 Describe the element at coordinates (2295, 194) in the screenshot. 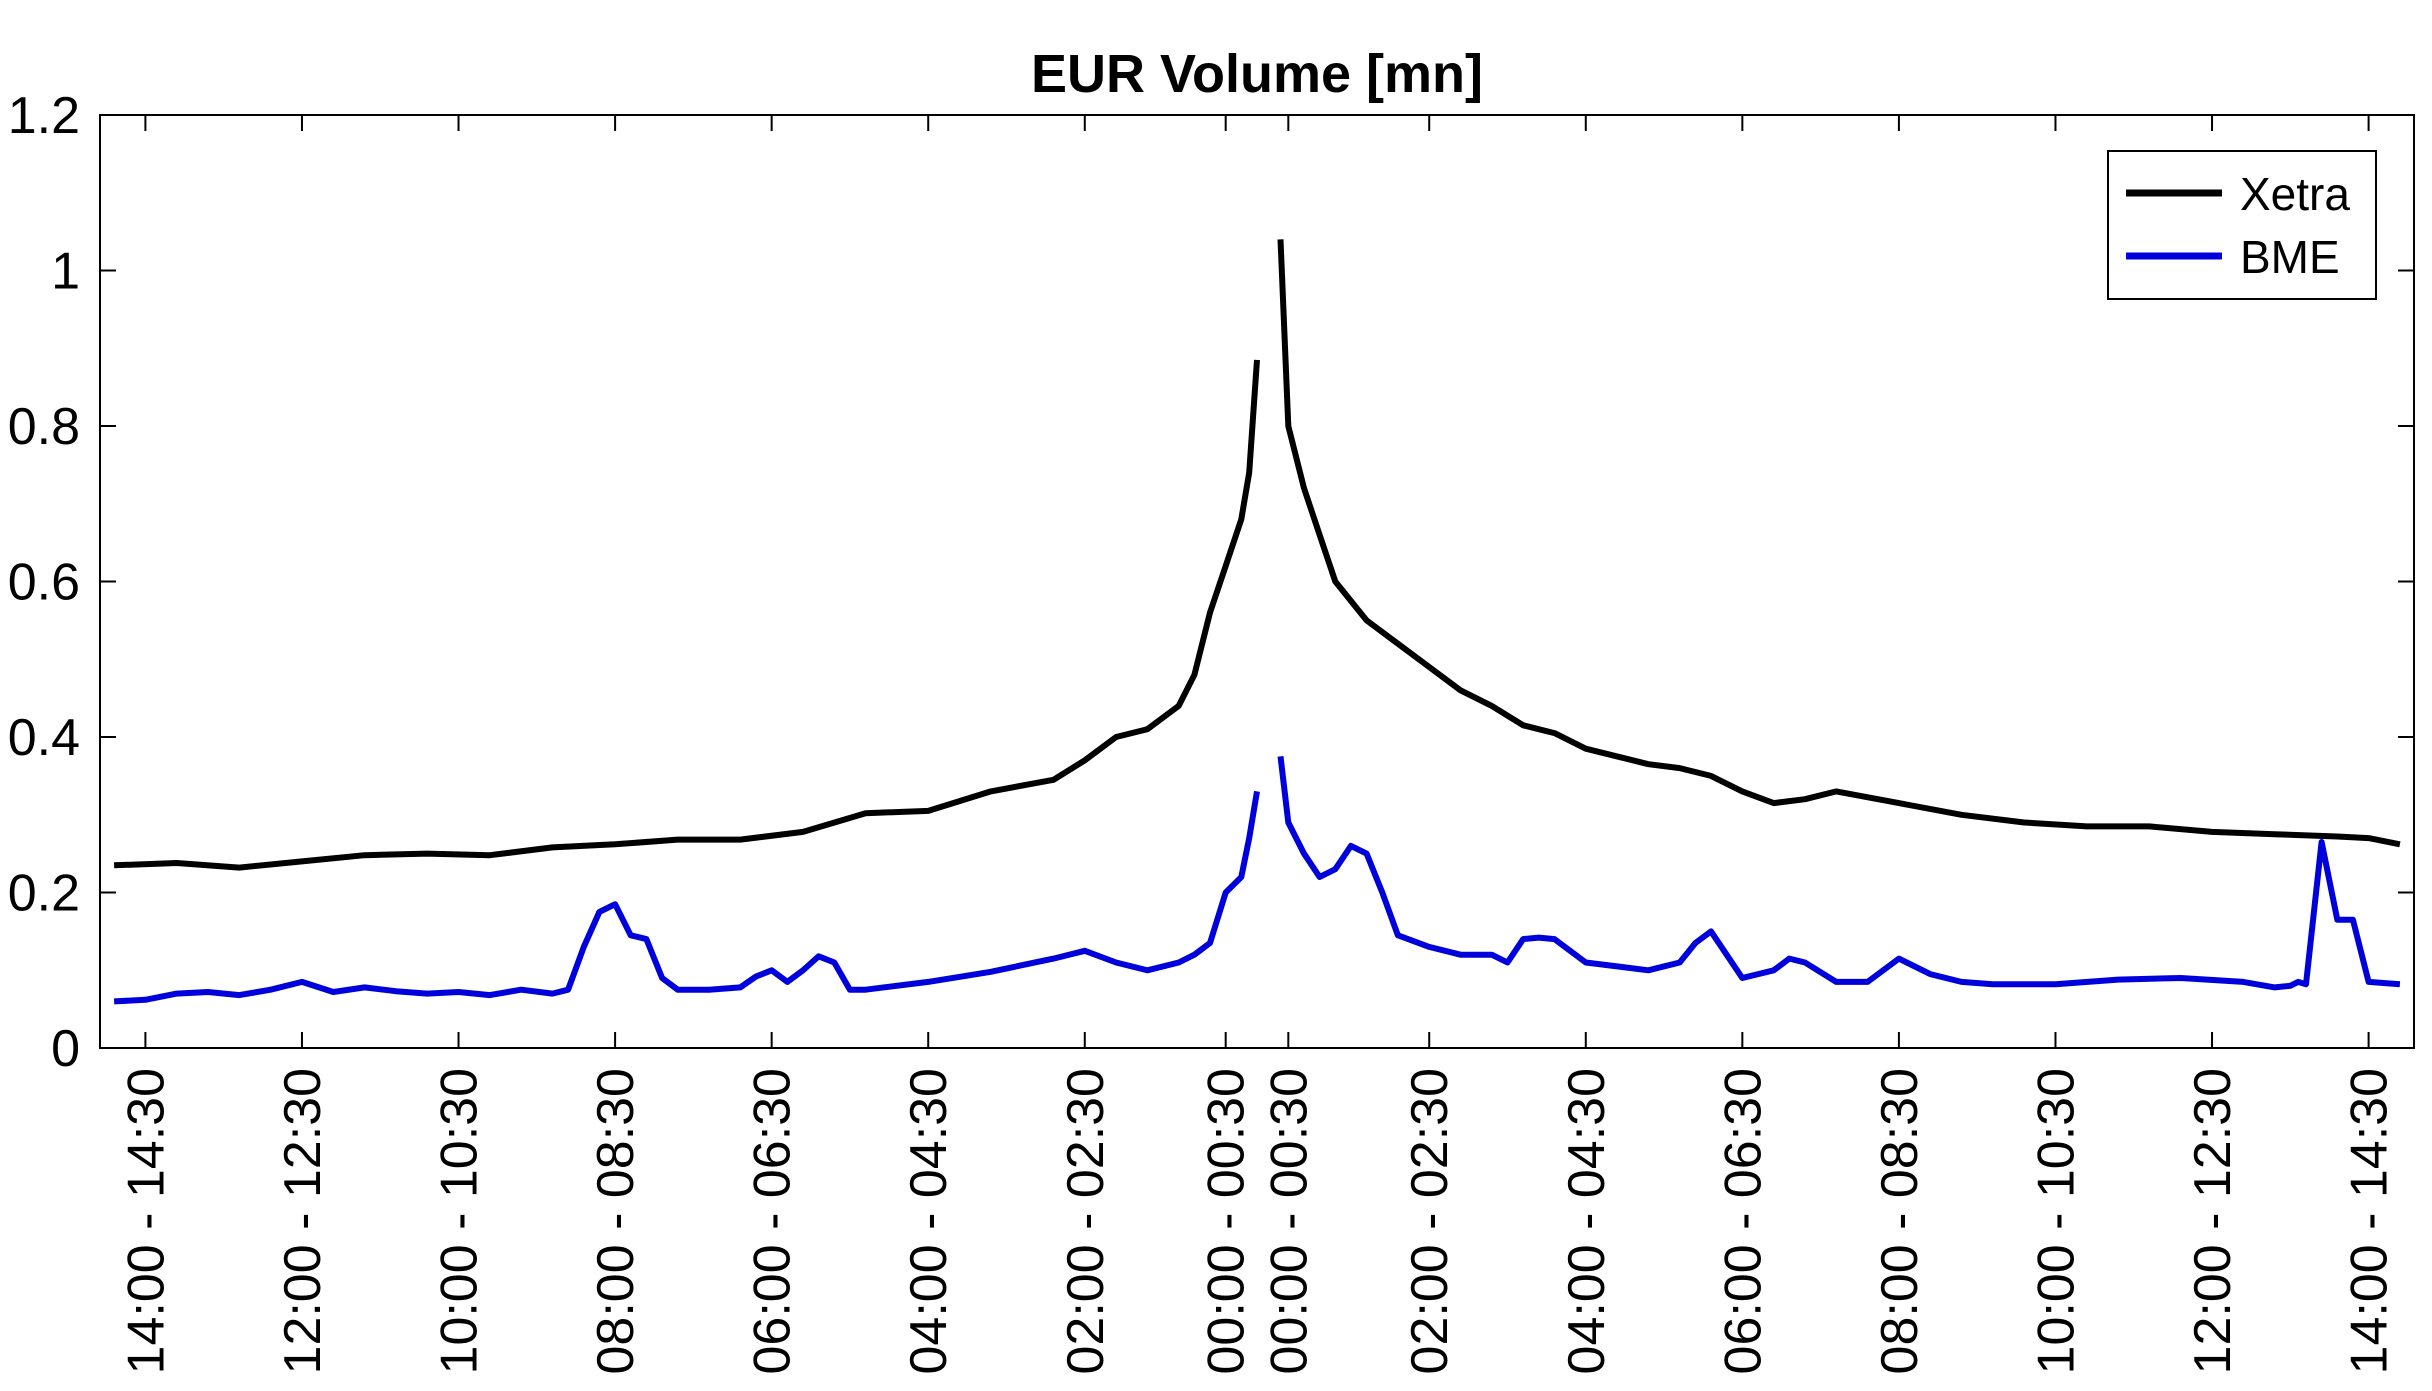

I see `legend-label-xetra: Xetra` at that location.